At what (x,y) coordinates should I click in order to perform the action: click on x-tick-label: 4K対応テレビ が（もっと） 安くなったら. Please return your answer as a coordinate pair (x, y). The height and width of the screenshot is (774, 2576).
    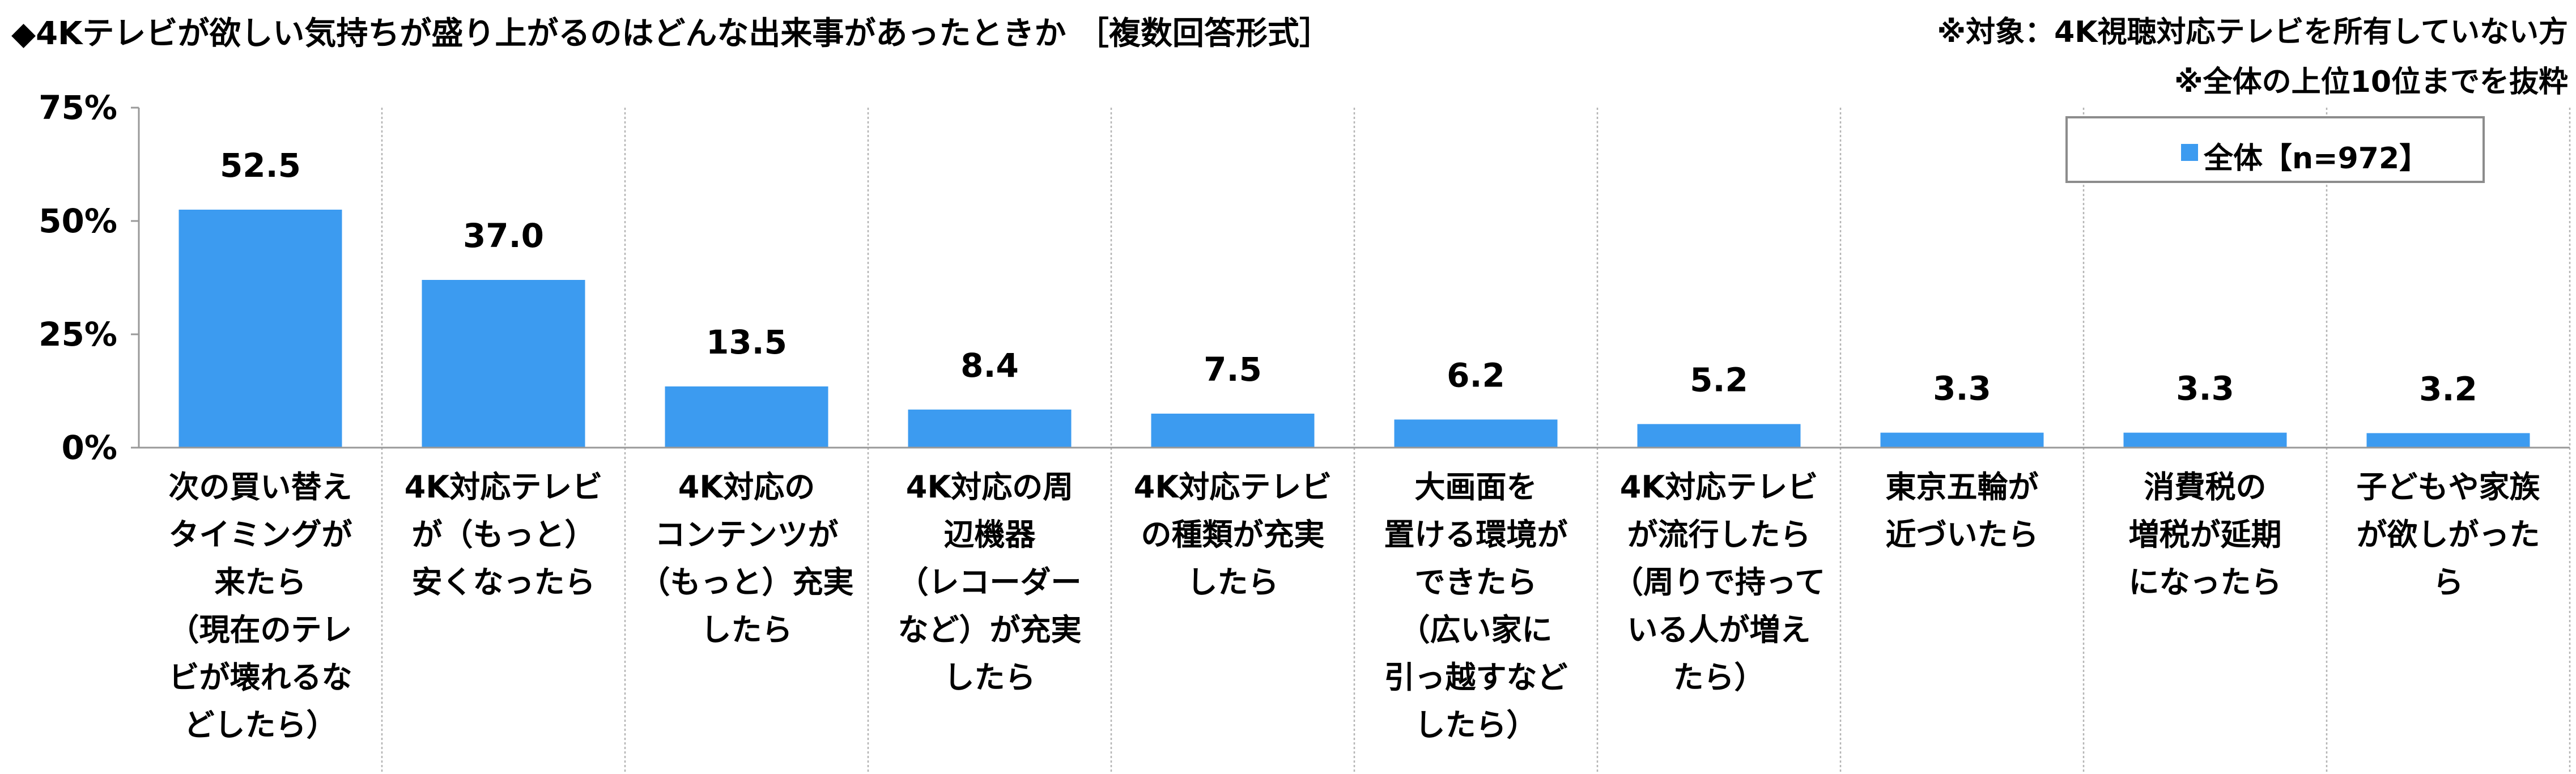
    Looking at the image, I should click on (503, 534).